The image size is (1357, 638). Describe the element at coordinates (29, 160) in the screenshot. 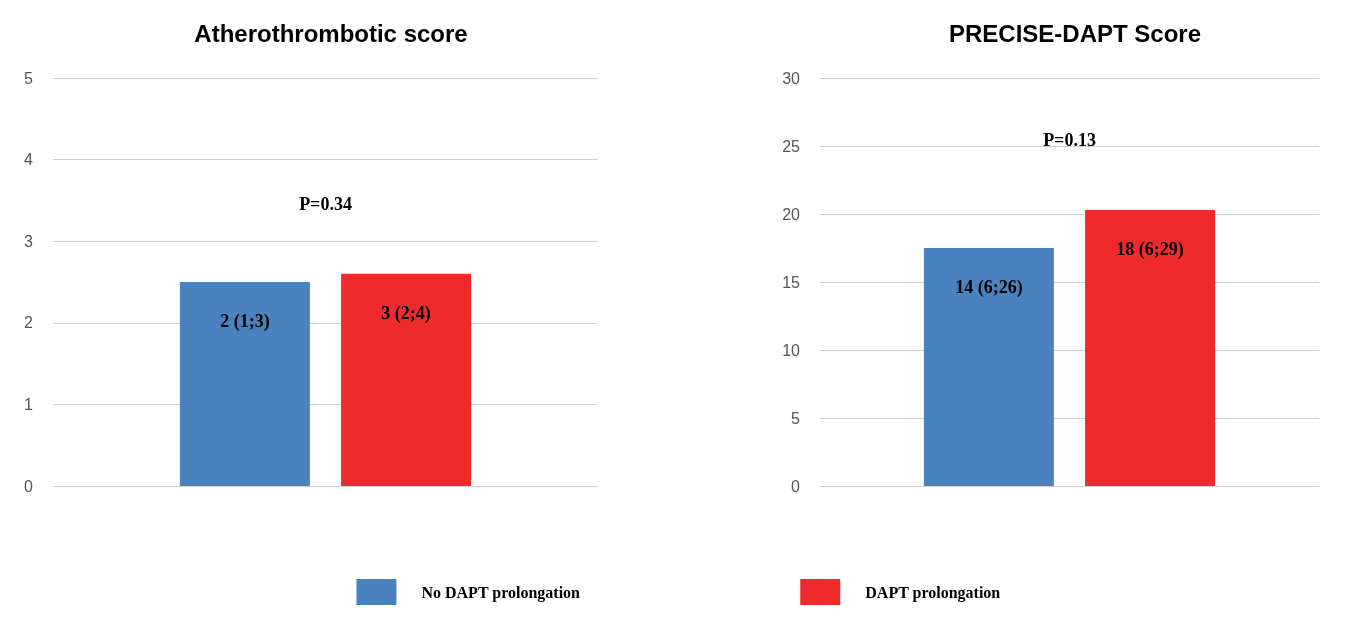

I see `y-tick-label: 4` at that location.